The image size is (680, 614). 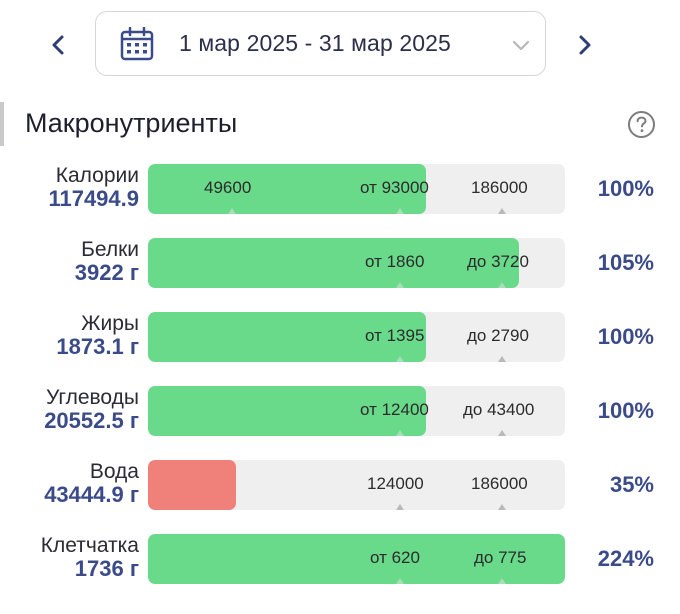 What do you see at coordinates (394, 187) in the screenshot?
I see `target-label: от 93000` at bounding box center [394, 187].